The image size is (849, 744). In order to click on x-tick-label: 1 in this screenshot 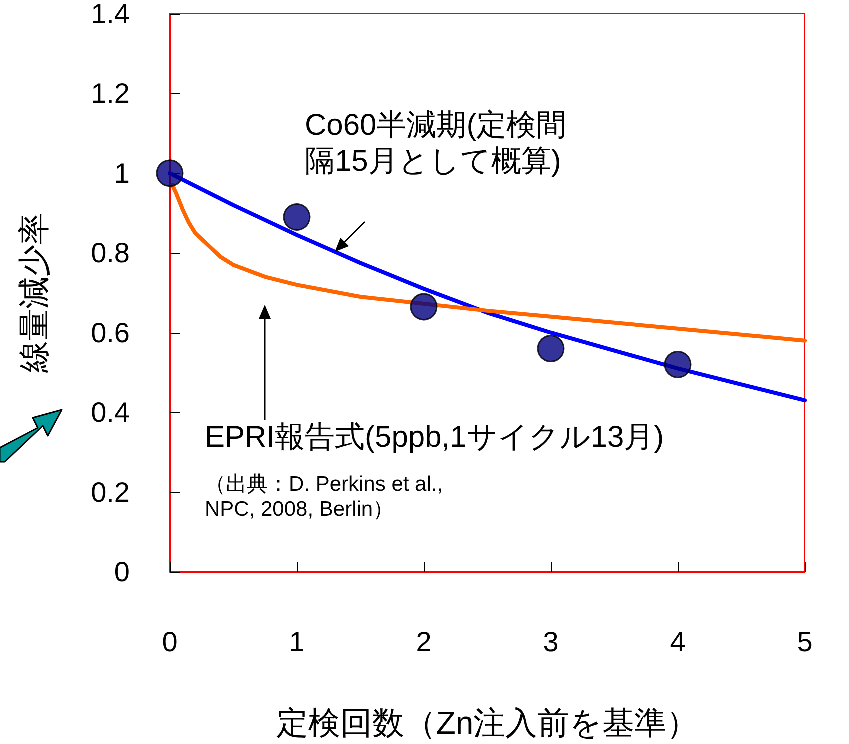, I will do `click(297, 642)`.